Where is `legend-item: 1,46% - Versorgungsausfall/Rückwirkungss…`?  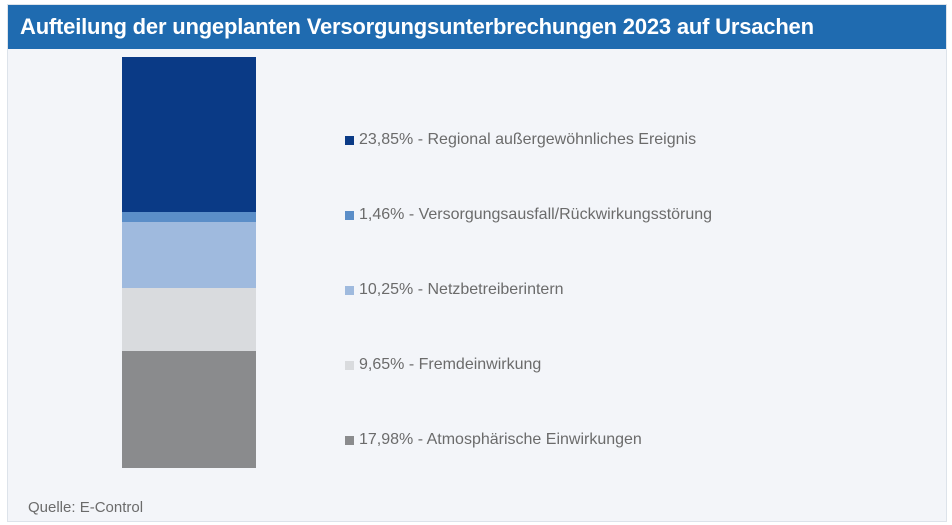 legend-item: 1,46% - Versorgungsausfall/Rückwirkungss… is located at coordinates (528, 215).